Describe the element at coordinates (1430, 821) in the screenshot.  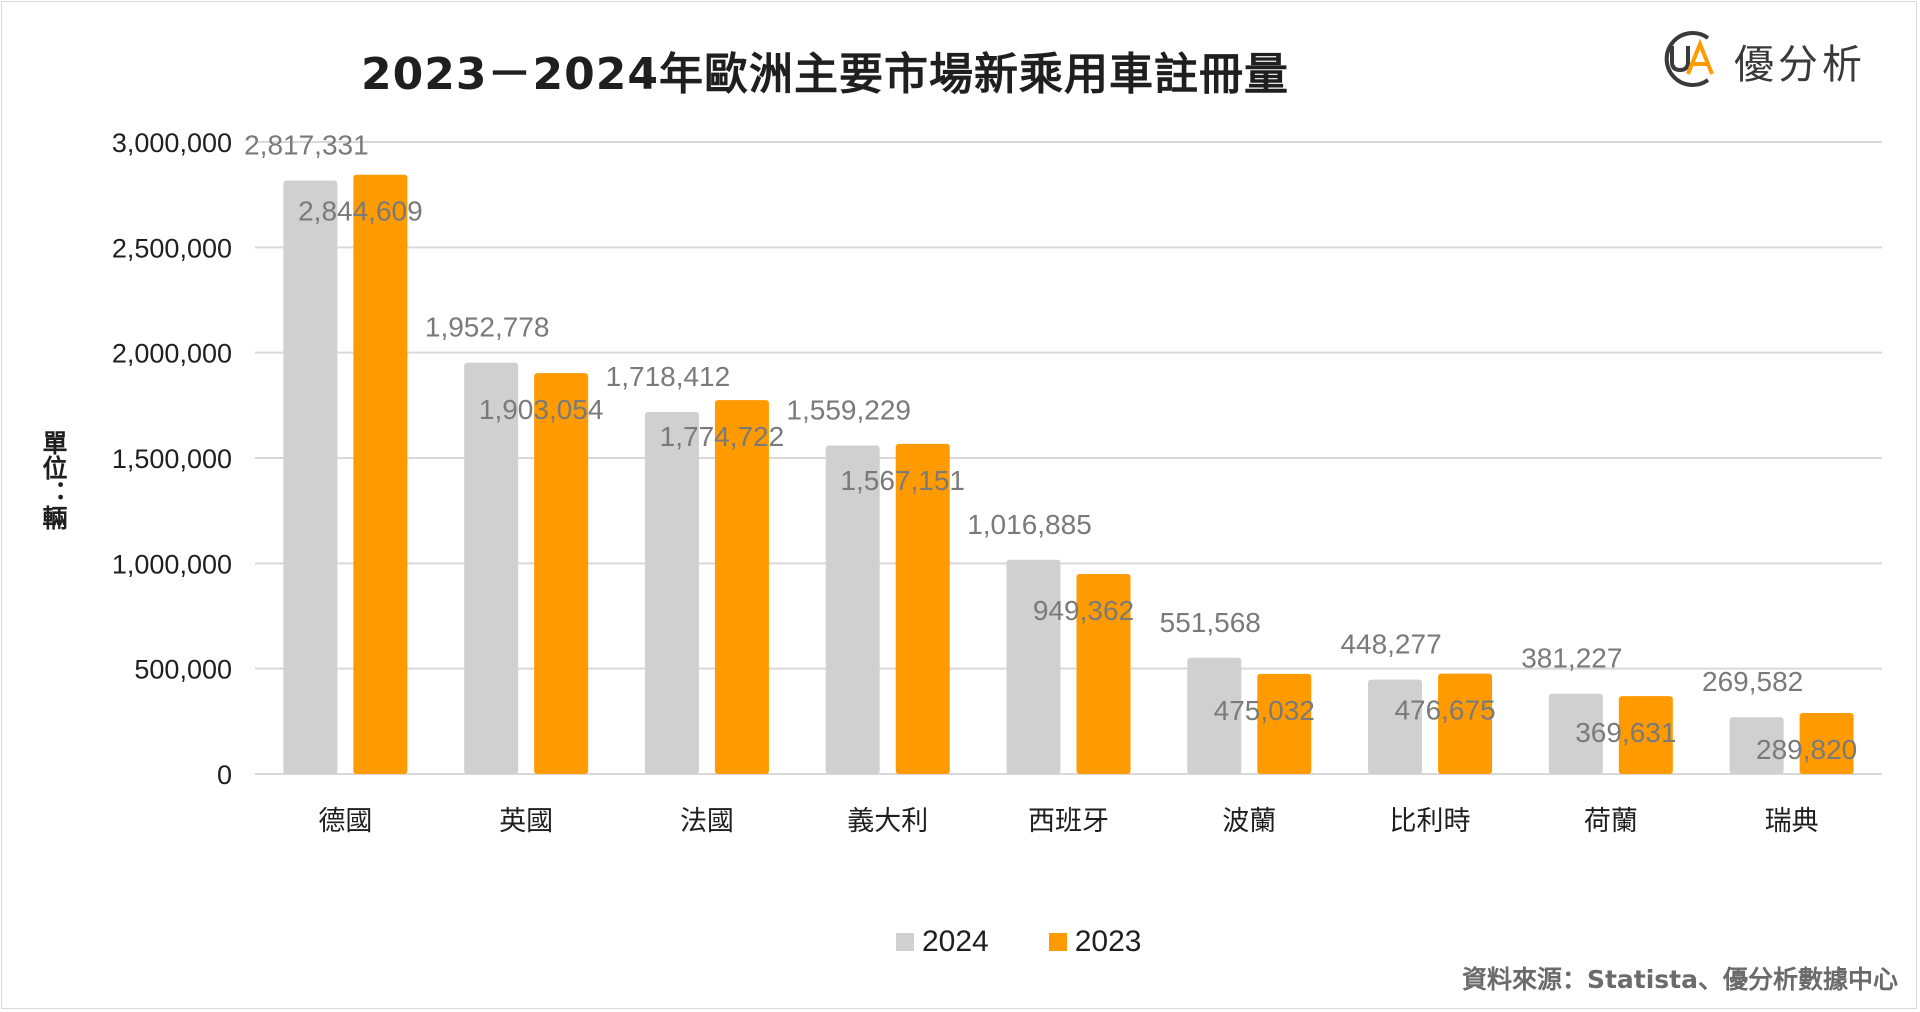
I see `category-label: 比利時` at that location.